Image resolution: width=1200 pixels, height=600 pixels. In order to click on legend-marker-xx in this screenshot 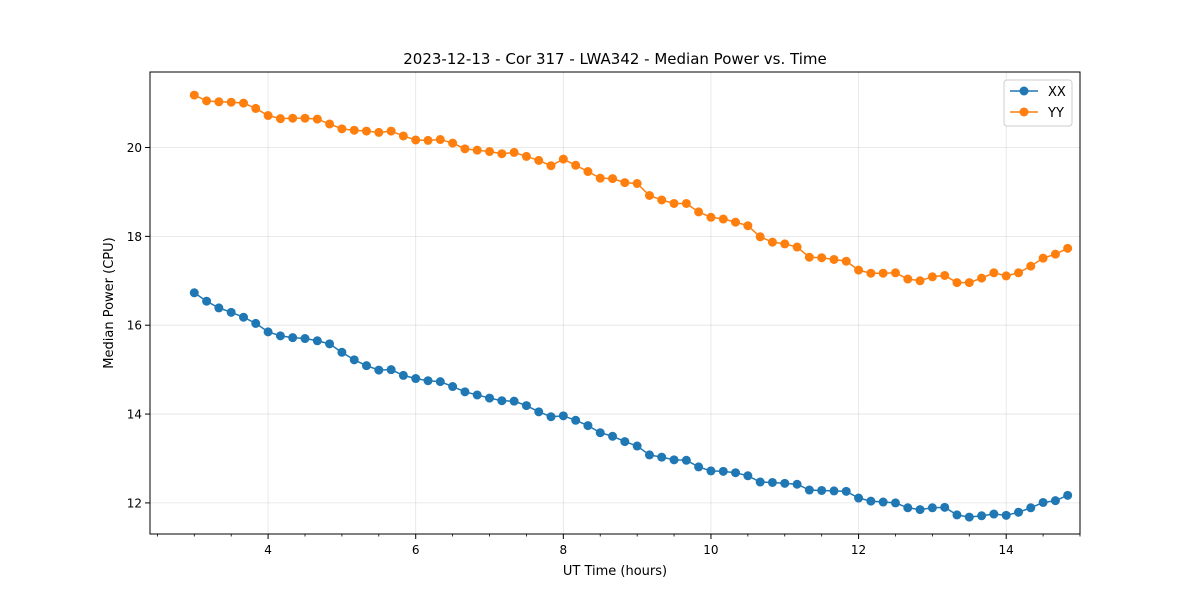, I will do `click(1024, 91)`.